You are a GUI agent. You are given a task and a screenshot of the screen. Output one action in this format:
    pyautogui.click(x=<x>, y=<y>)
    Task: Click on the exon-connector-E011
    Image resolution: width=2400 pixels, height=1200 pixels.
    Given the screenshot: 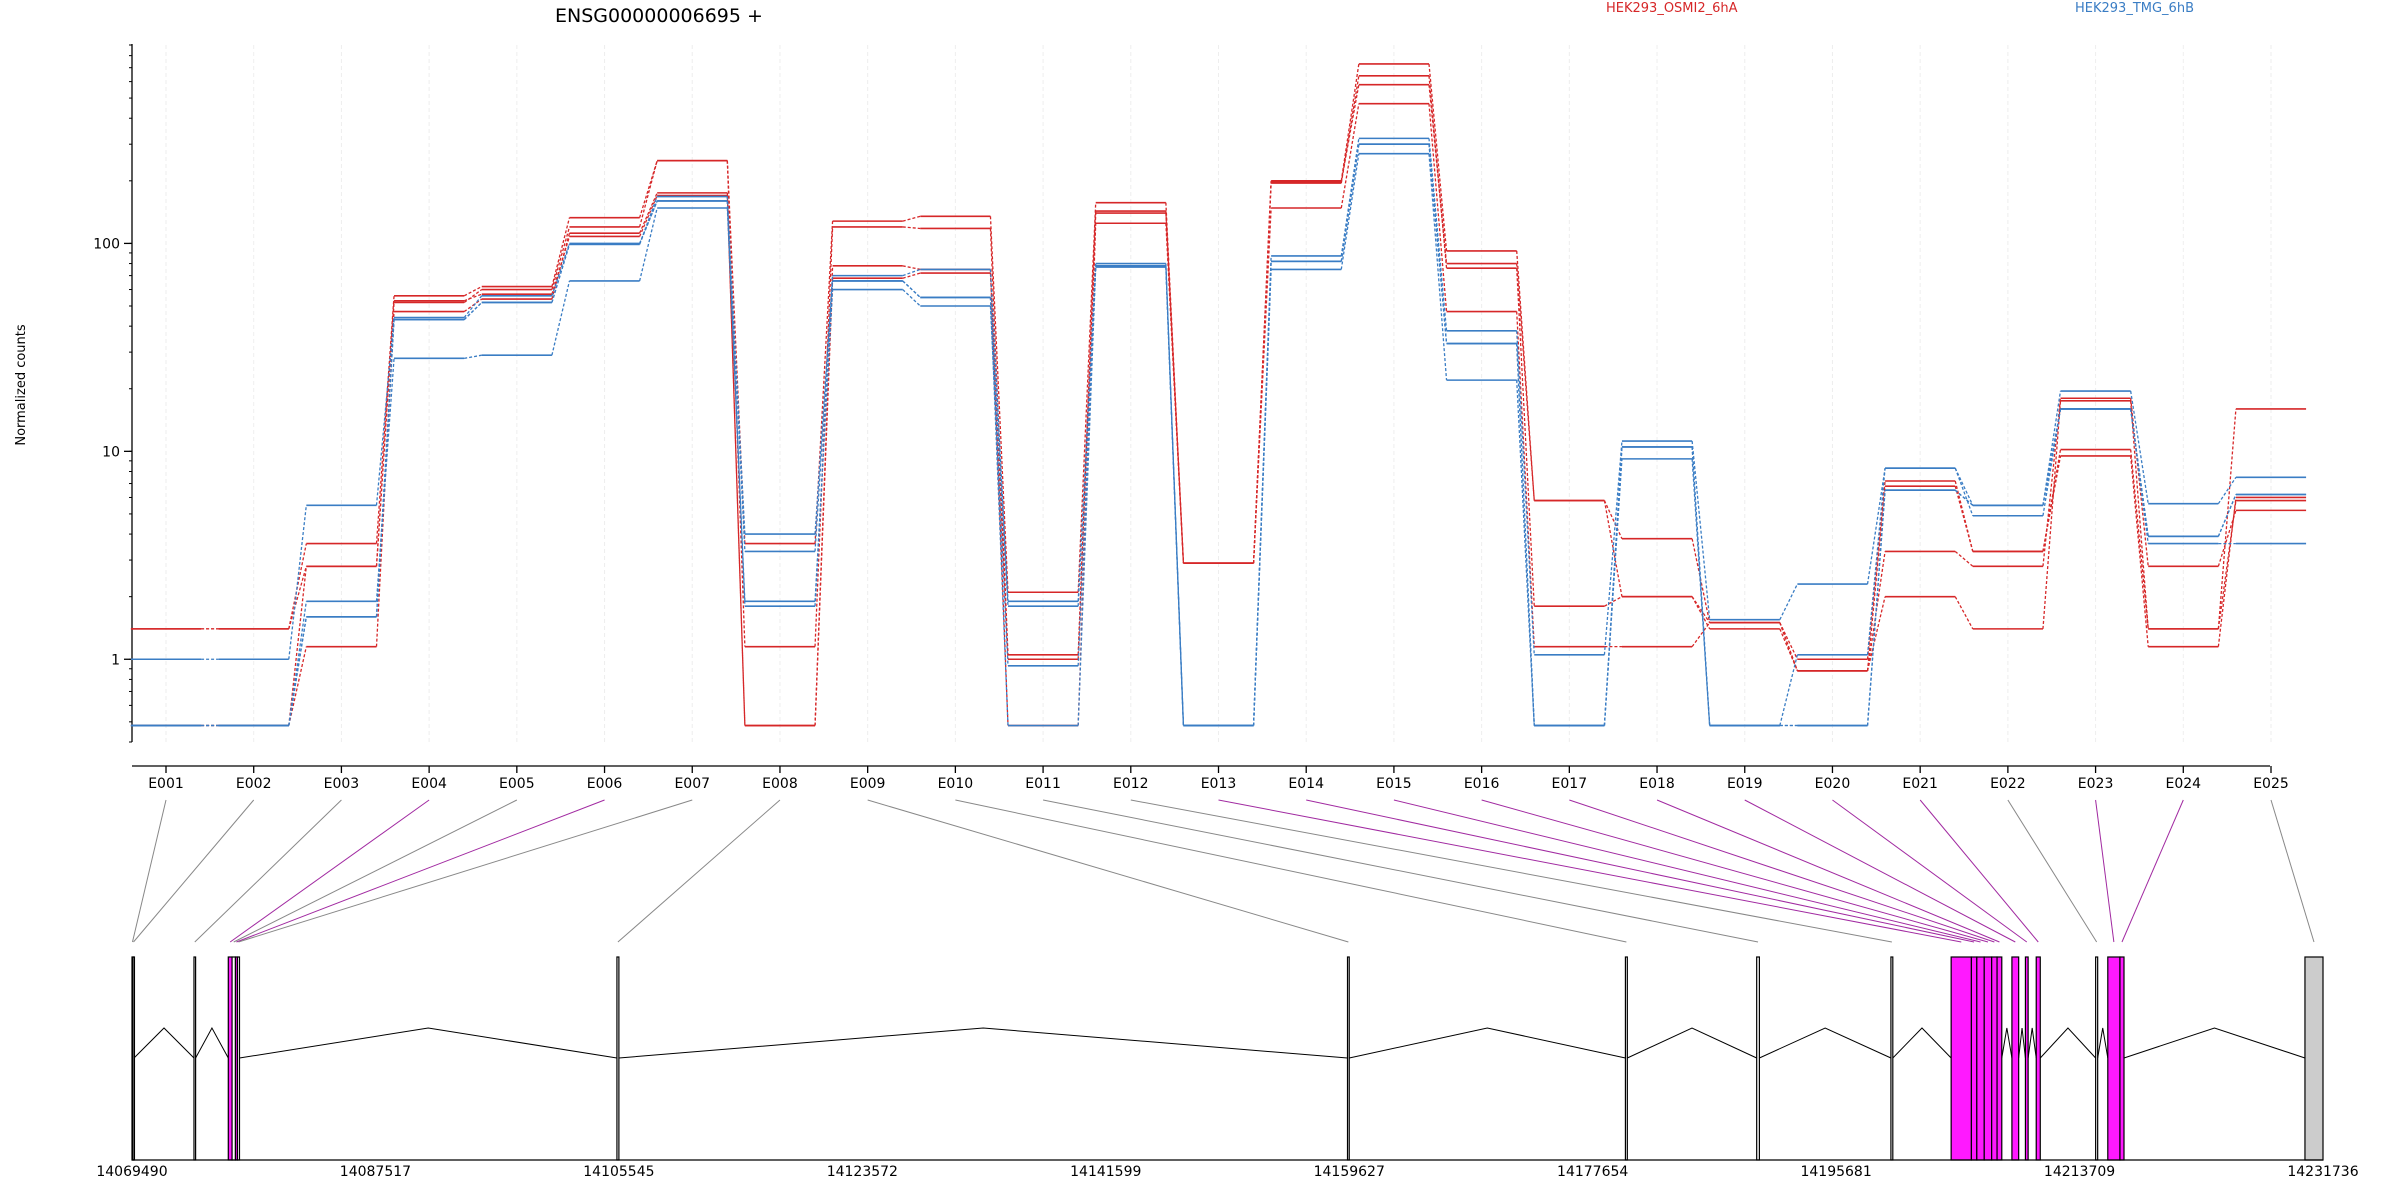 What is the action you would take?
    pyautogui.click(x=1400, y=871)
    